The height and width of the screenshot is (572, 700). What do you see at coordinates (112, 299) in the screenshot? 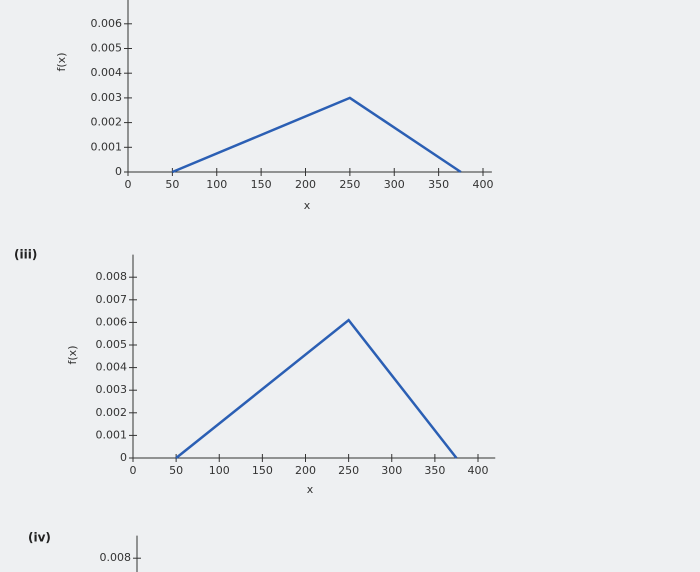
I see `y-tick-label: 0.007` at bounding box center [112, 299].